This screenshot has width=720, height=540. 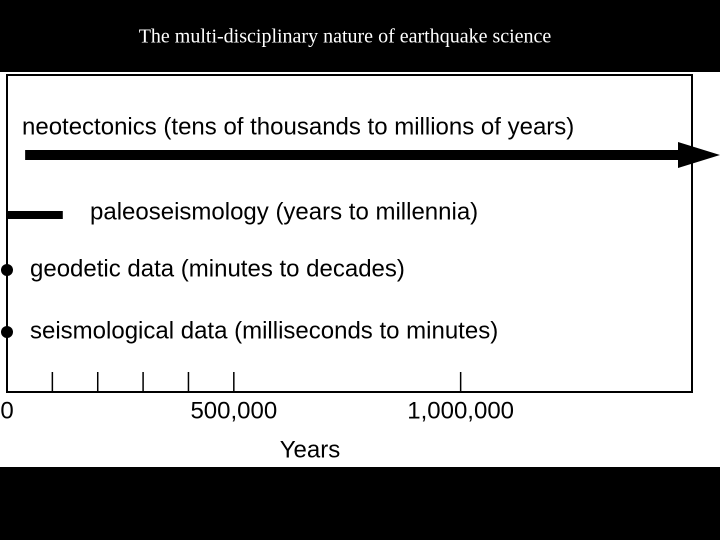 I want to click on range-bar, so click(x=35, y=215).